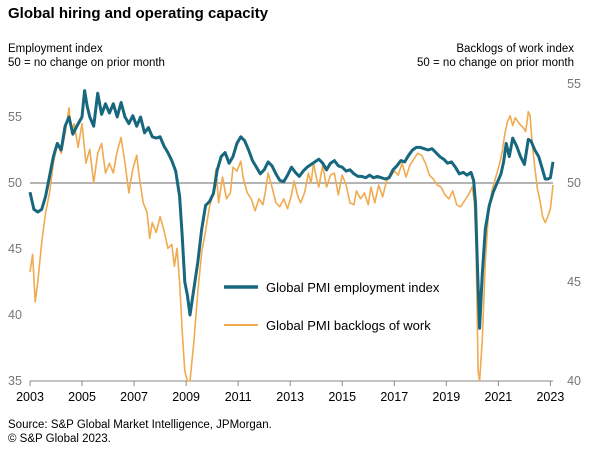  Describe the element at coordinates (15, 183) in the screenshot. I see `left-tick-label: 50` at that location.